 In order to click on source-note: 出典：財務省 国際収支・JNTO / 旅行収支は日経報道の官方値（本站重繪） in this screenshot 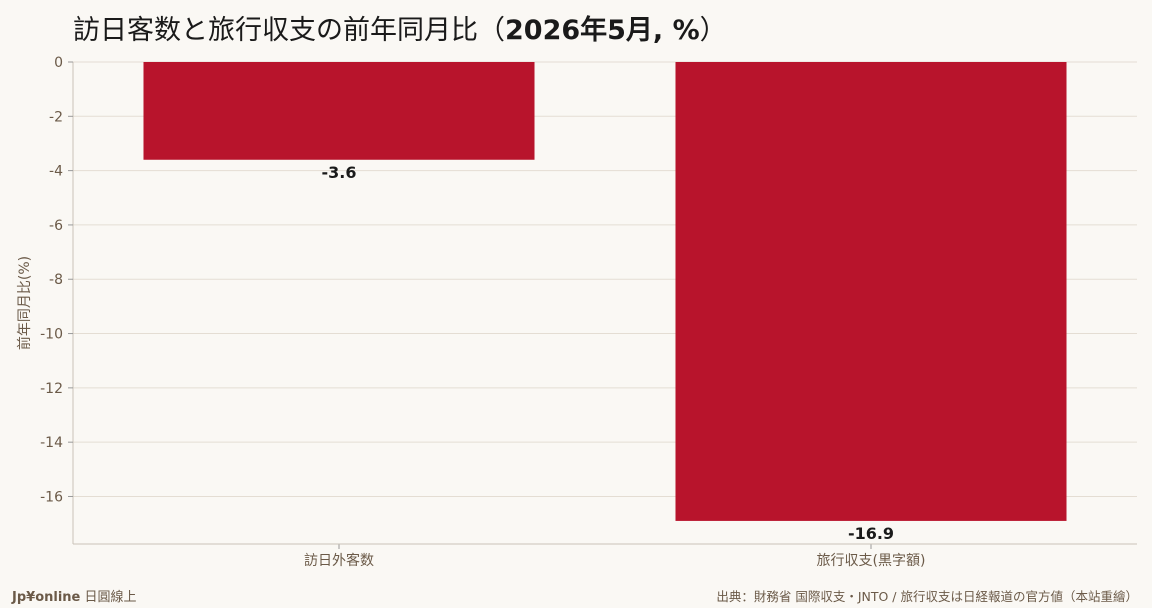, I will do `click(927, 596)`.